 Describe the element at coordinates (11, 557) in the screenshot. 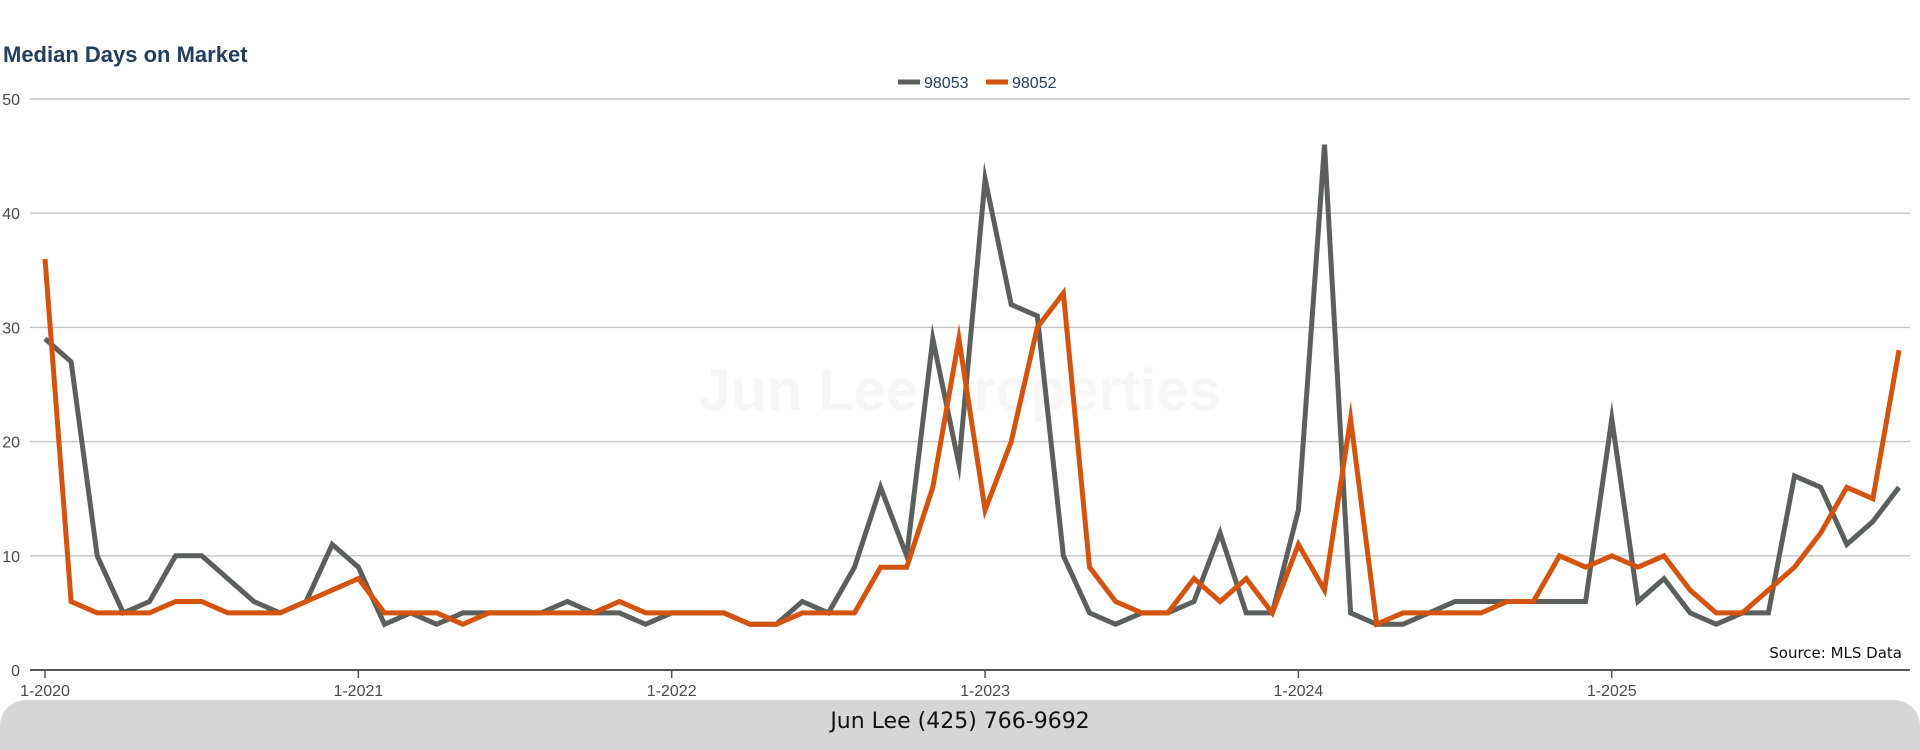

I see `y-tick-label: 10` at that location.